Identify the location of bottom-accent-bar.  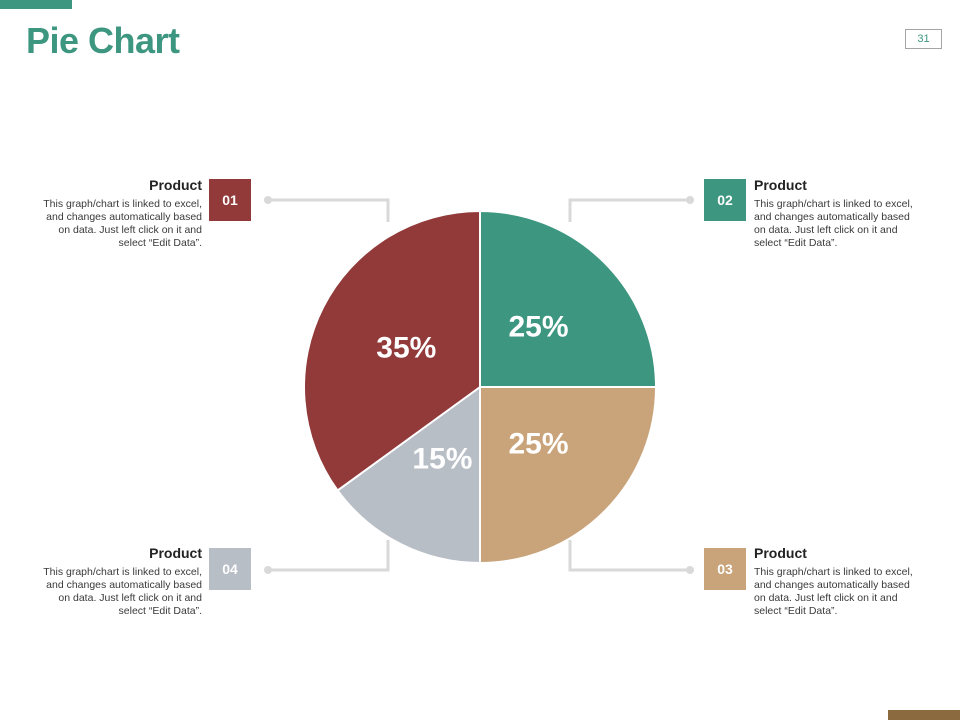
(924, 715).